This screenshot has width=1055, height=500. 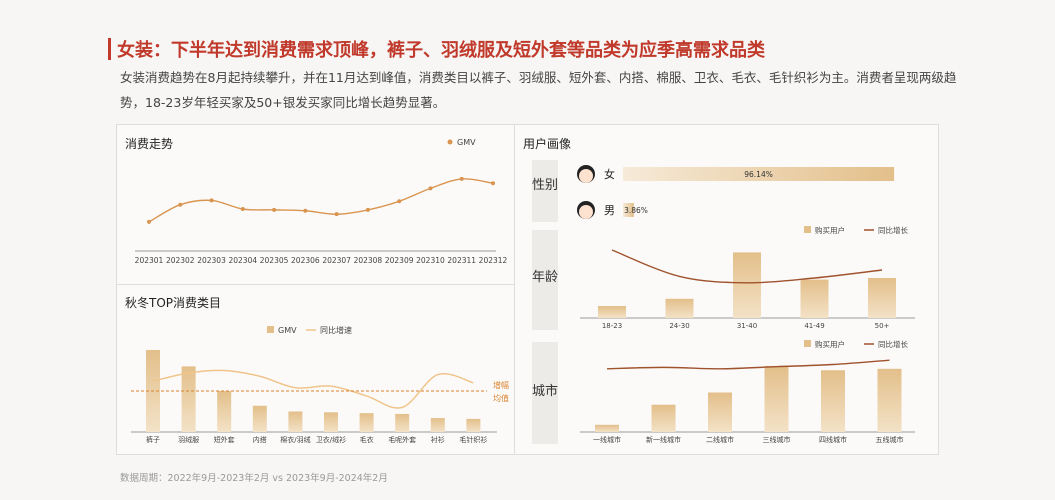 What do you see at coordinates (153, 439) in the screenshot?
I see `x-tick-裤子: 裤子` at bounding box center [153, 439].